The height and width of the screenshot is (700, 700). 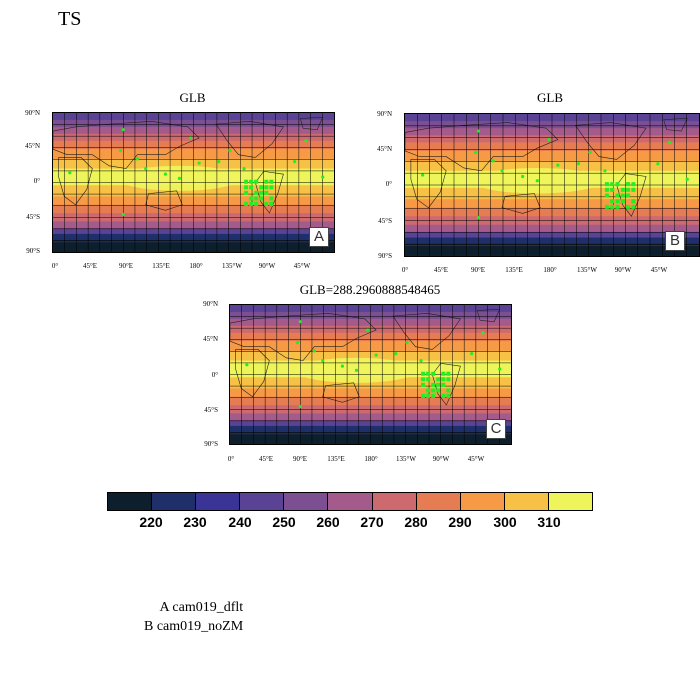 I want to click on panel-c-lon-135w: 135°W, so click(x=406, y=459).